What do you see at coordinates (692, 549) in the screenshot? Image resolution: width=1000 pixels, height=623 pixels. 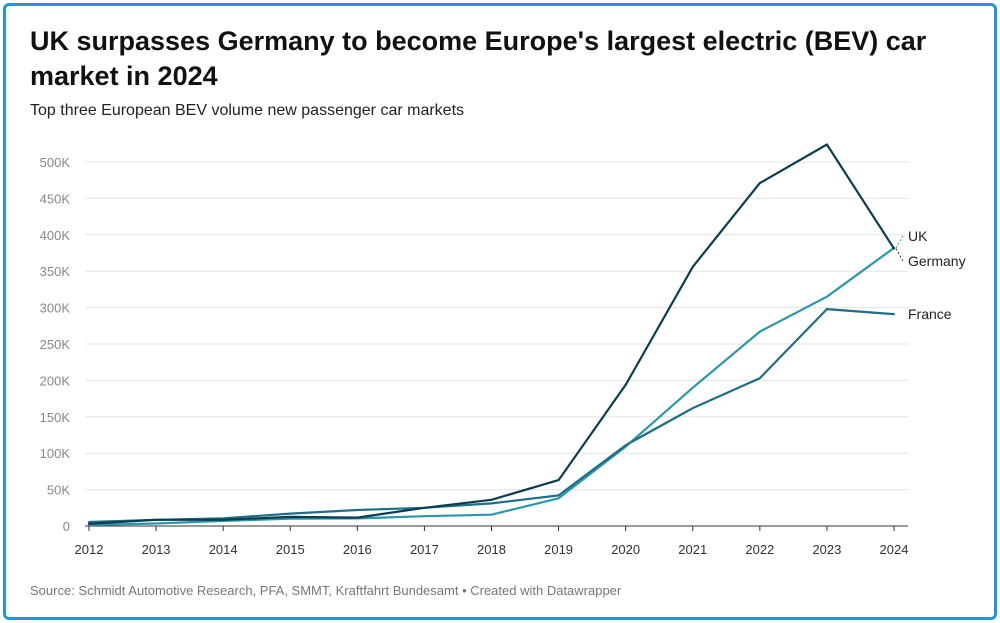 I see `x-tick-label: 2021` at bounding box center [692, 549].